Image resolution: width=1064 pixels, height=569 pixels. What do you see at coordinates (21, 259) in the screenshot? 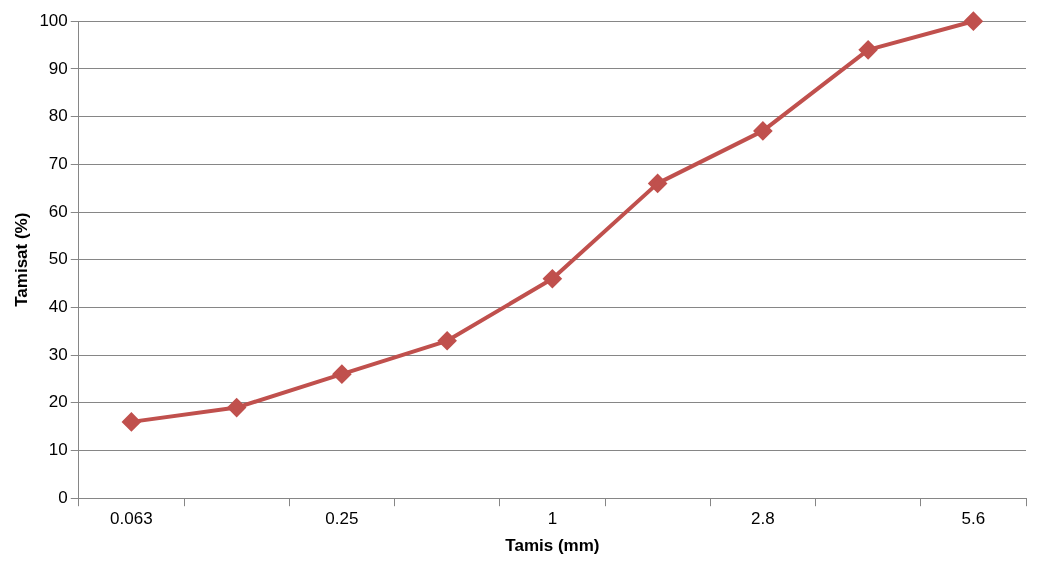
I see `y-axis-title: Tamisat (%)` at bounding box center [21, 259].